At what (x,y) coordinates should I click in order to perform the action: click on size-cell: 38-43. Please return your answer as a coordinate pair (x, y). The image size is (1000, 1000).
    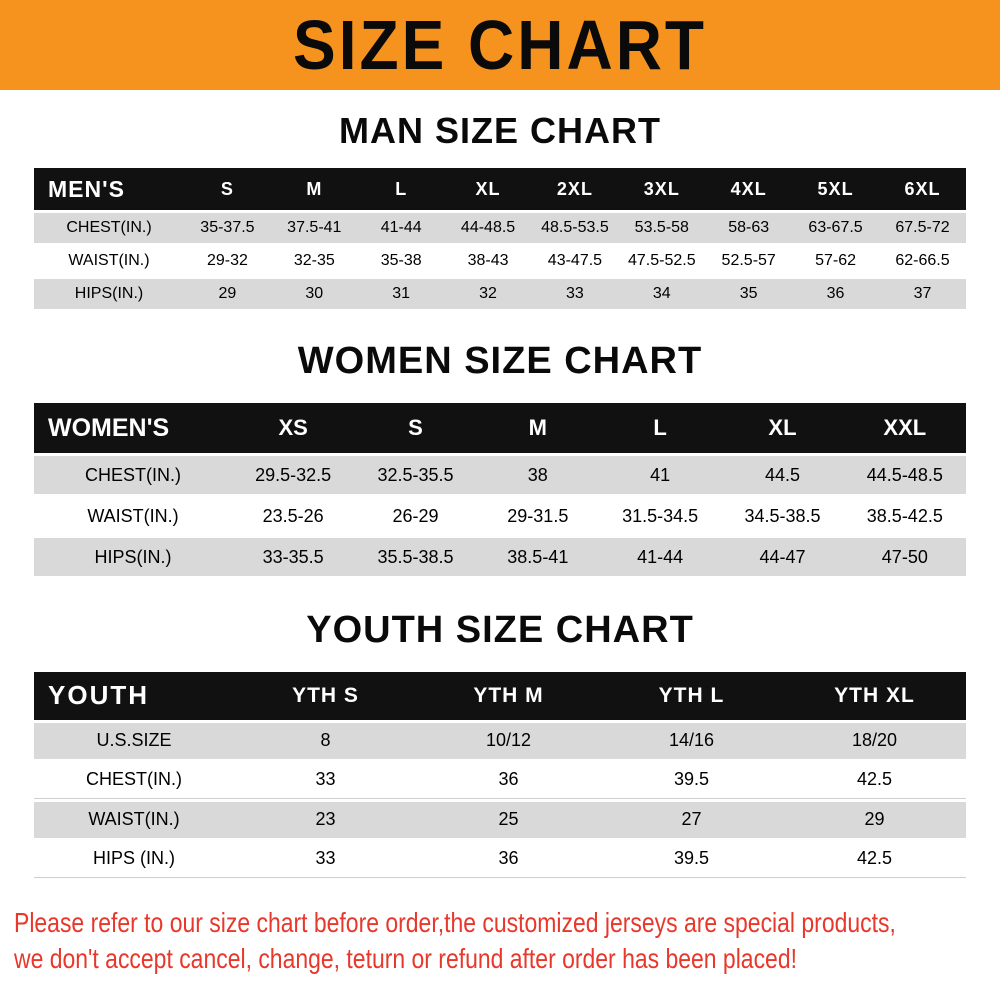
    Looking at the image, I should click on (488, 261).